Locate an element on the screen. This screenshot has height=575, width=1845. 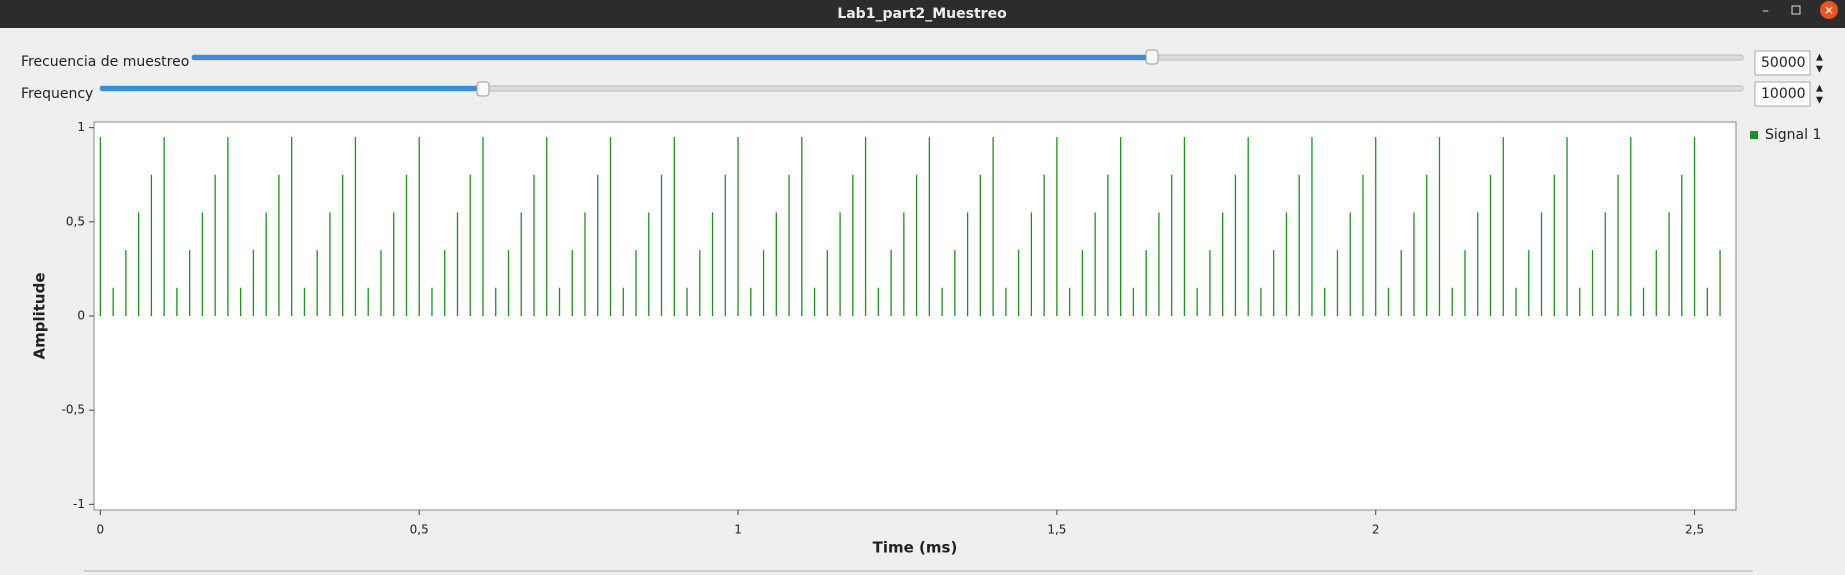
slider-label: Frequency is located at coordinates (57, 94).